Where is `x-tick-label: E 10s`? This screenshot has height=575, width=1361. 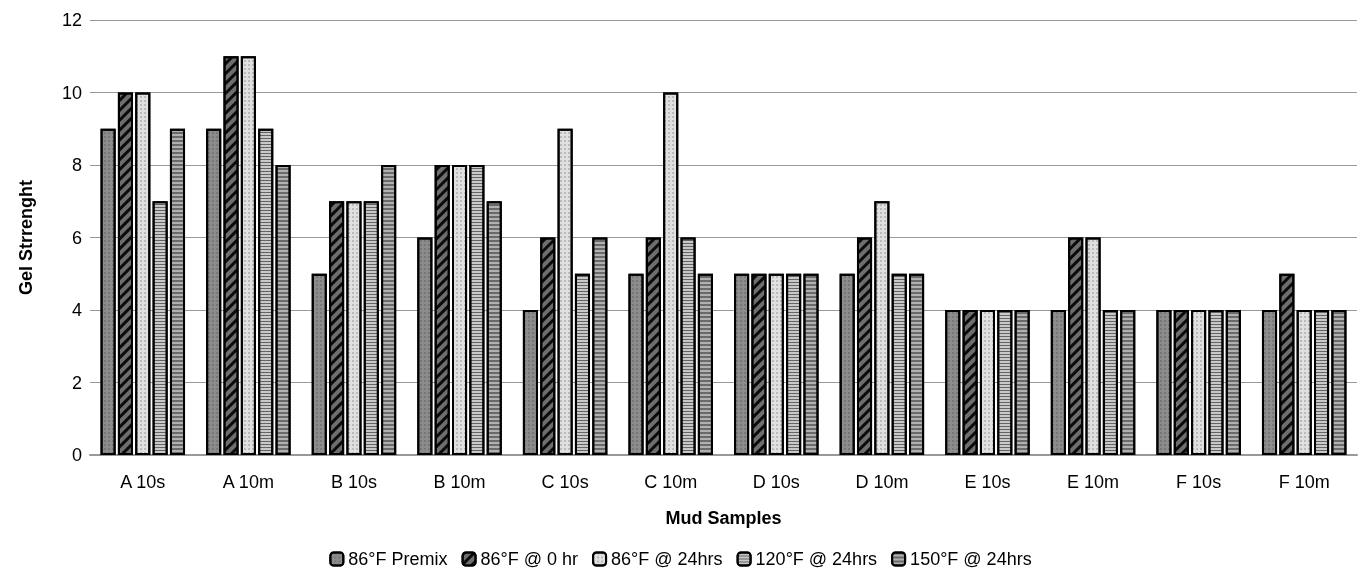 x-tick-label: E 10s is located at coordinates (987, 482).